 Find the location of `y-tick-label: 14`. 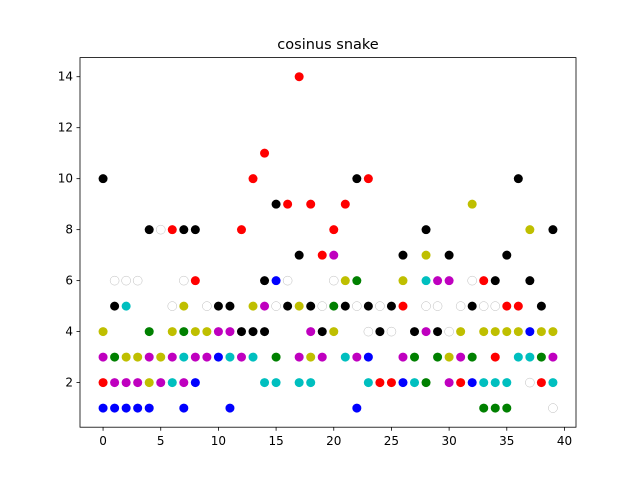

y-tick-label: 14 is located at coordinates (65, 77).